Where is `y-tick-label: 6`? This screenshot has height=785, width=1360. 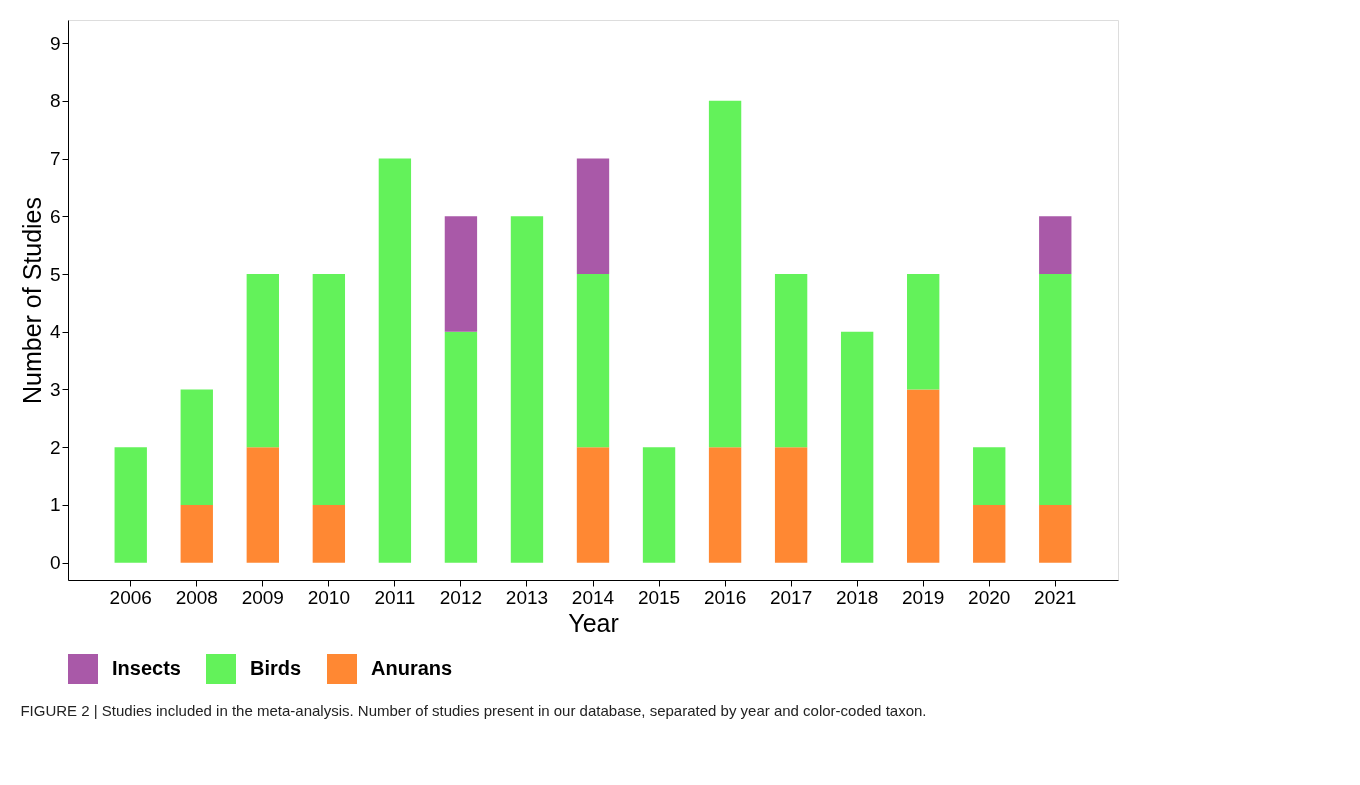 y-tick-label: 6 is located at coordinates (55, 216).